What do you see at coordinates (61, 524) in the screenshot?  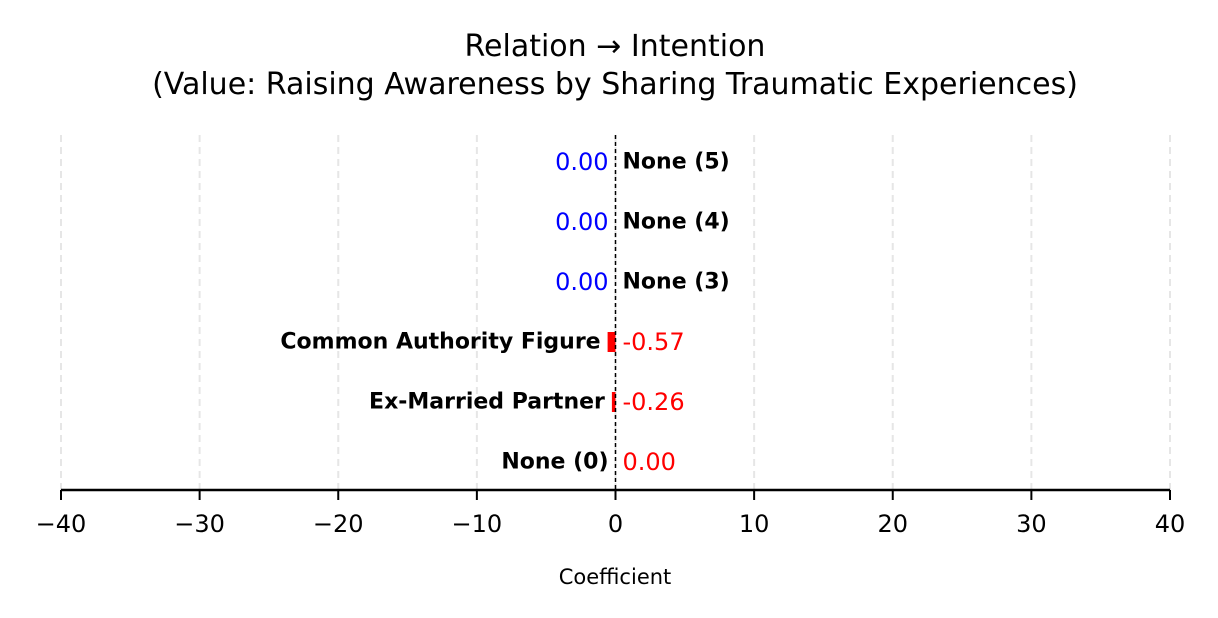 I see `x-tick-label-0: −40` at bounding box center [61, 524].